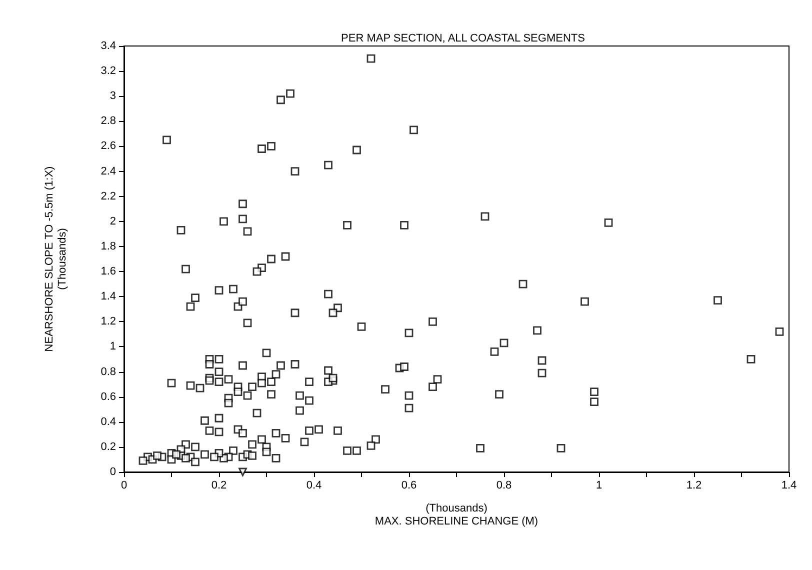  I want to click on x-axis-title: (Thousands) MAX. SHORELINE CHANGE (M), so click(456, 515).